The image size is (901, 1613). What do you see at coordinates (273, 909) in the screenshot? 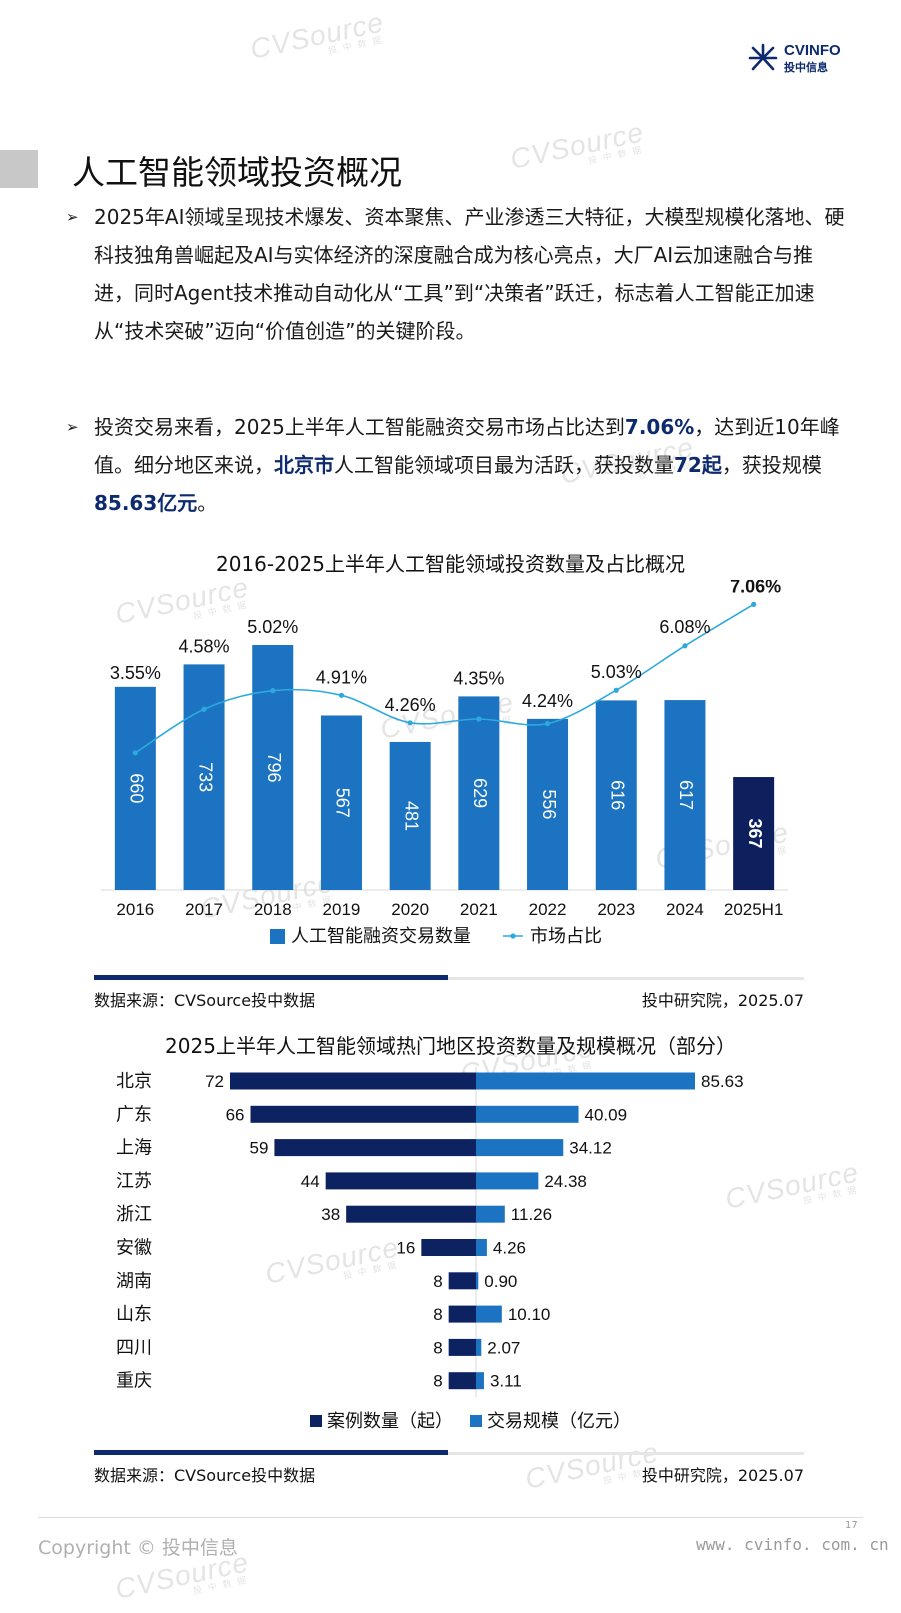
I see `chart1-category-label: 2018` at bounding box center [273, 909].